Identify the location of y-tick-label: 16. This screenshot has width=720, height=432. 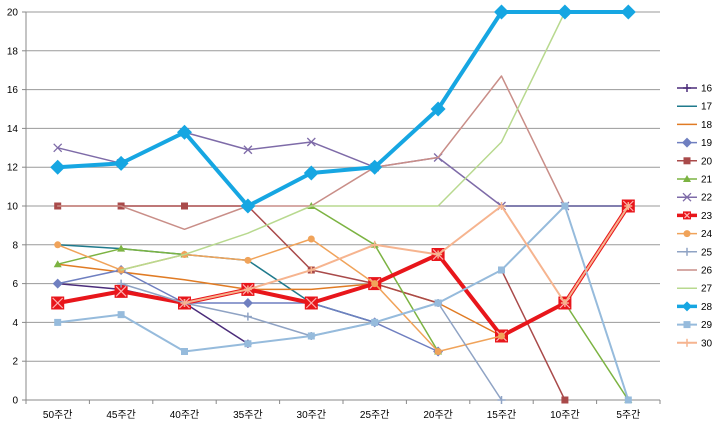
(13, 90).